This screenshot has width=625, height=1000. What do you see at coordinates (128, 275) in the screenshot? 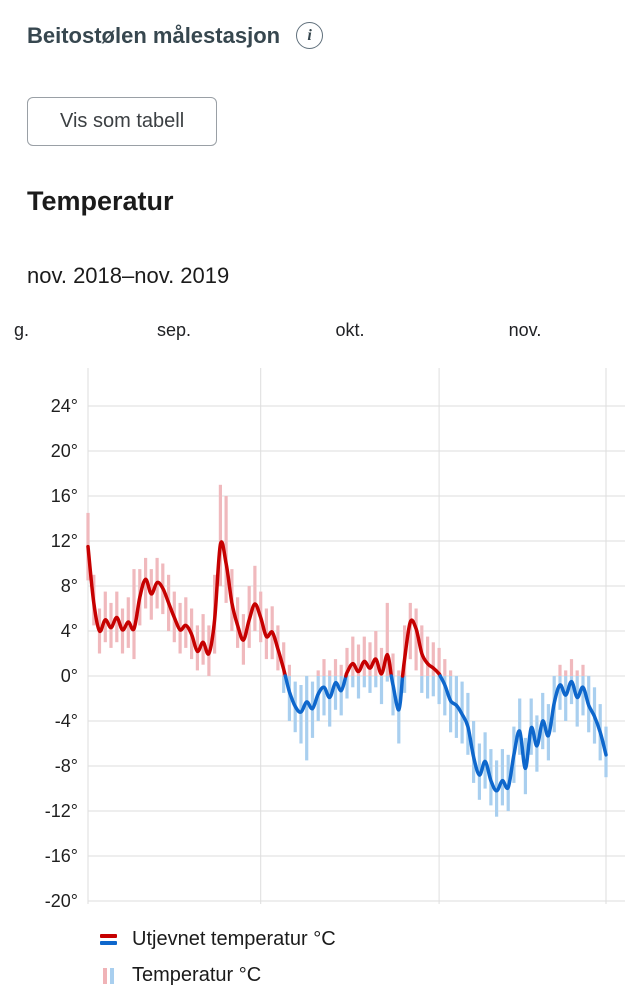
I see `chart-period: nov. 2018–nov. 2019` at bounding box center [128, 275].